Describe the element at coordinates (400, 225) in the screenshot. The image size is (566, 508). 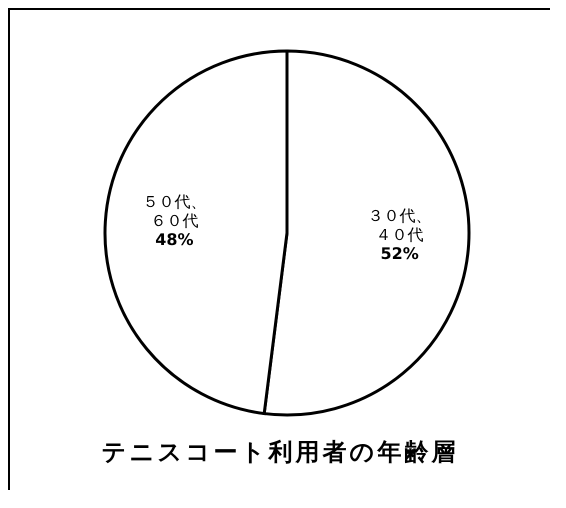
I see `slice-label: ３０代、４０代` at that location.